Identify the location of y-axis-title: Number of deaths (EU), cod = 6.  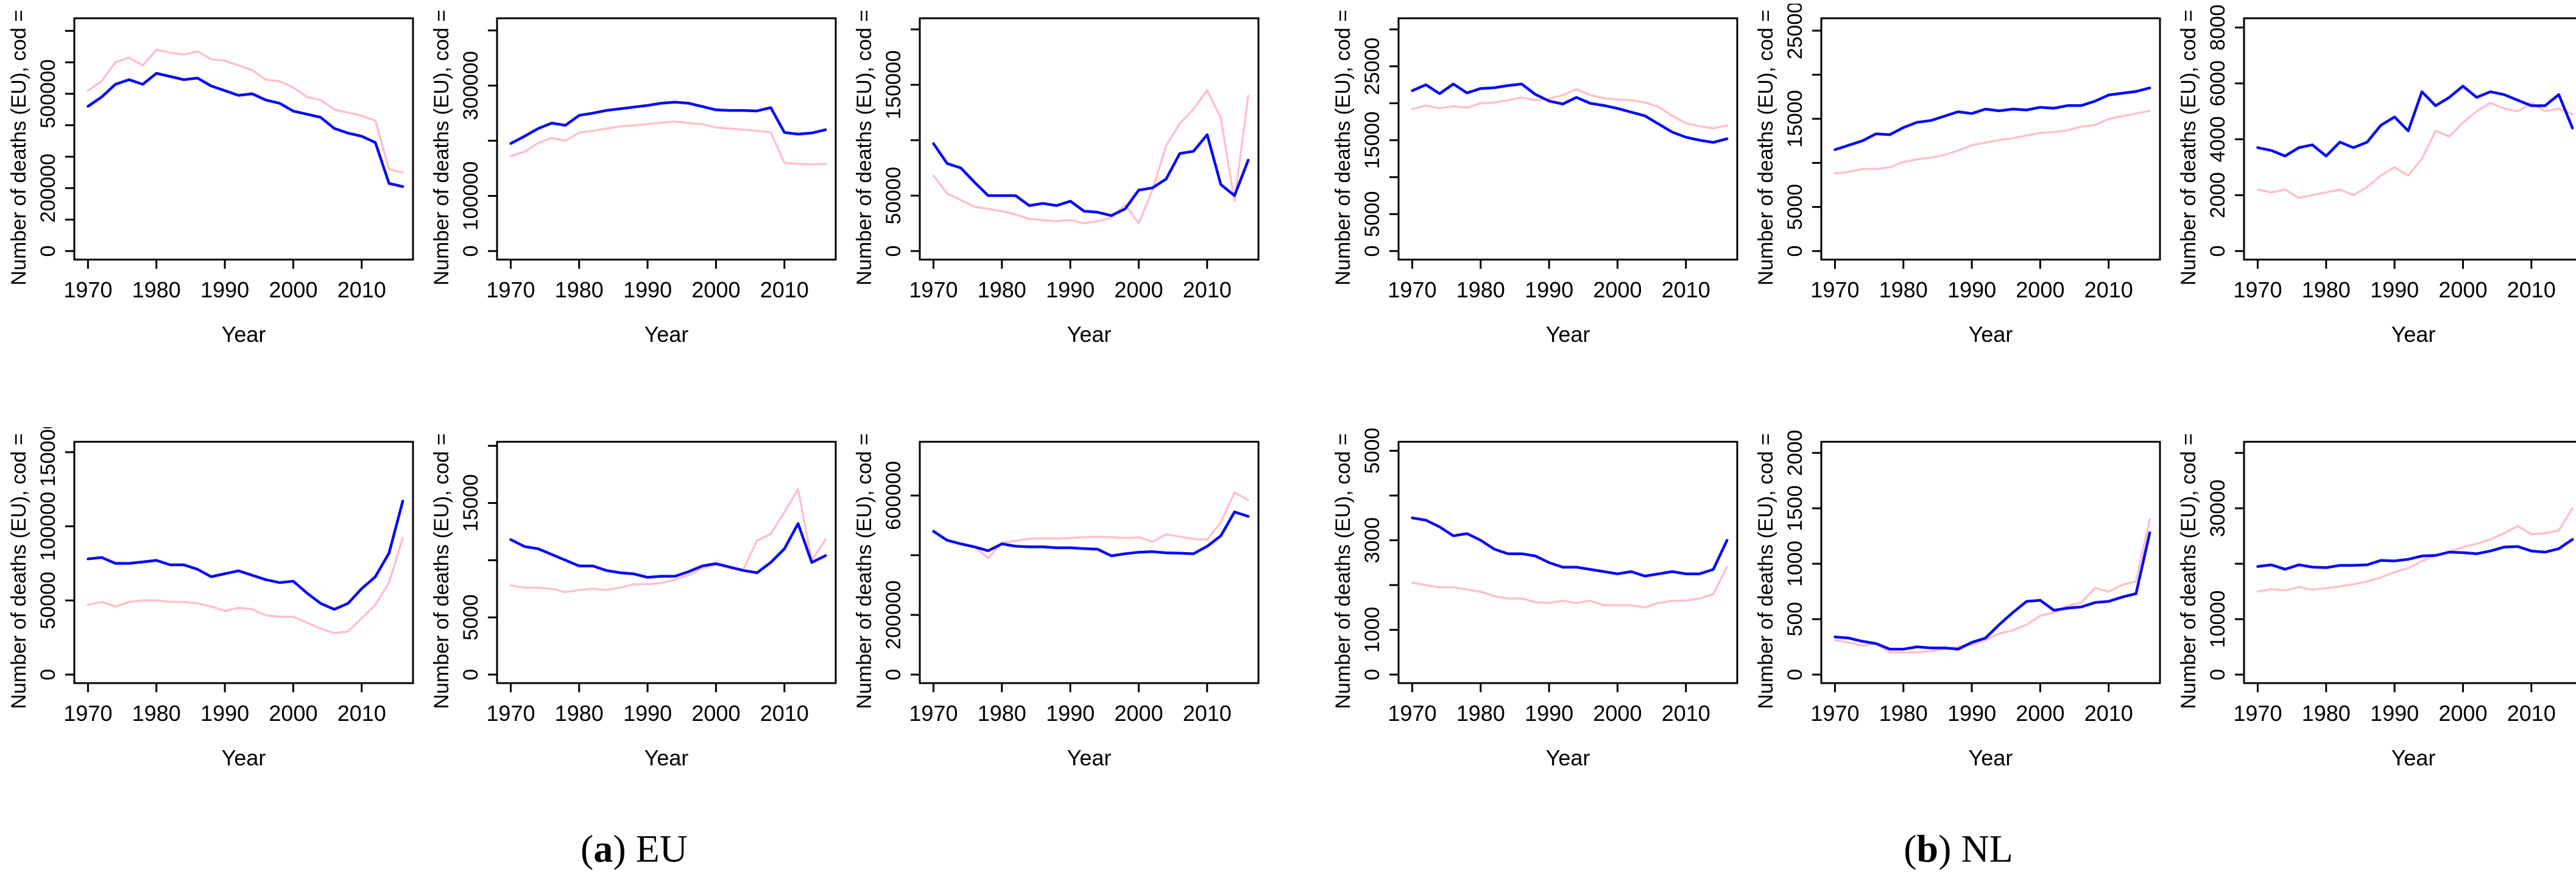
(864, 568).